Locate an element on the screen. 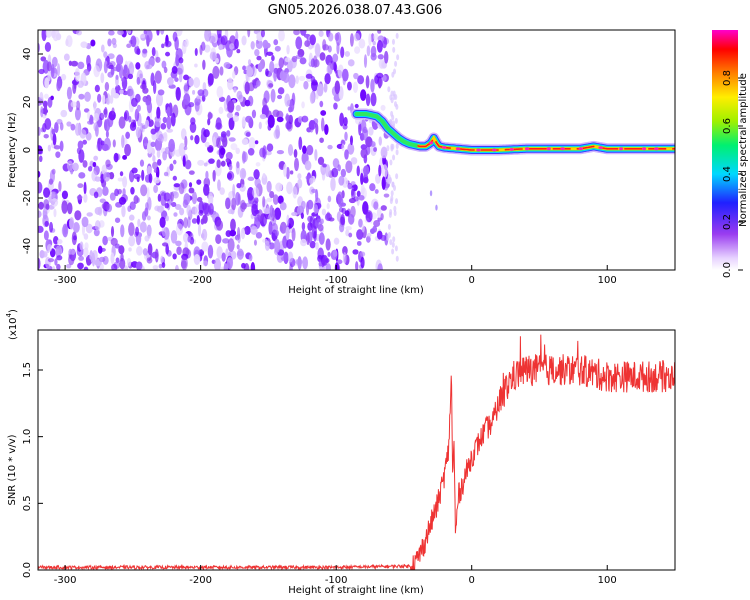 The width and height of the screenshot is (750, 600). spectrogram-y-tick-label: 40 is located at coordinates (27, 54).